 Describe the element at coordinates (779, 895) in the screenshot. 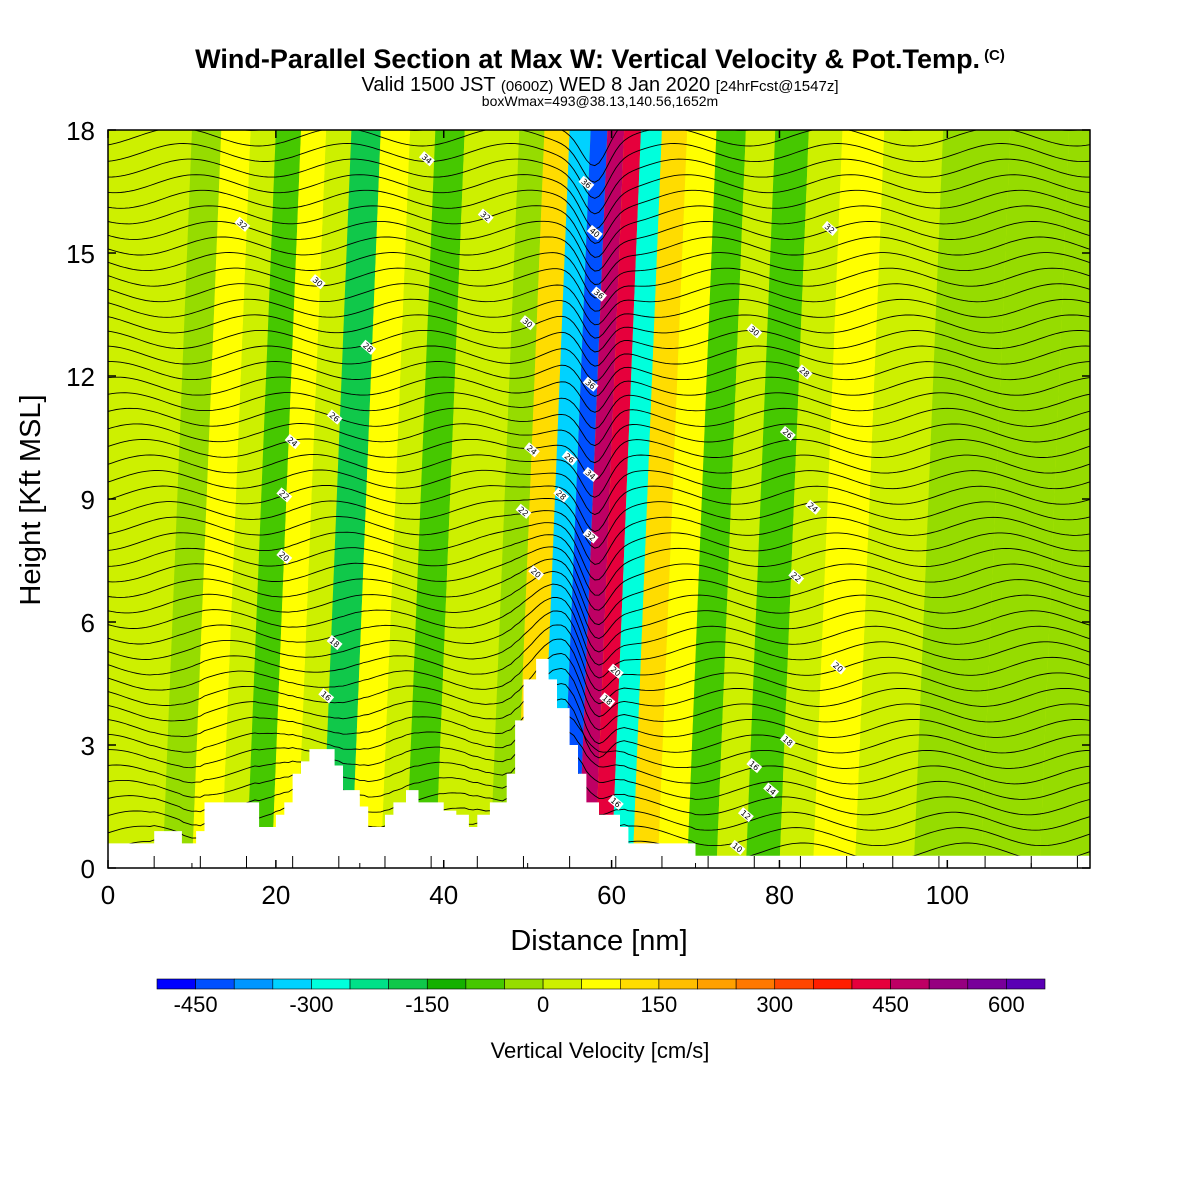

I see `x-tick-label: 80` at that location.